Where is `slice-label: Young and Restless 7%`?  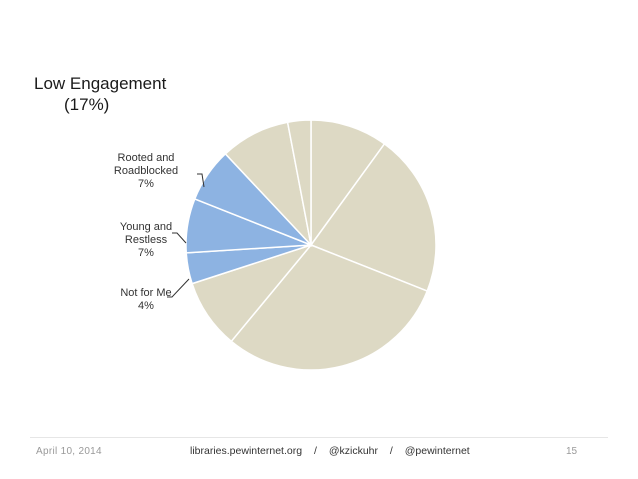
slice-label: Young and Restless 7% is located at coordinates (146, 240).